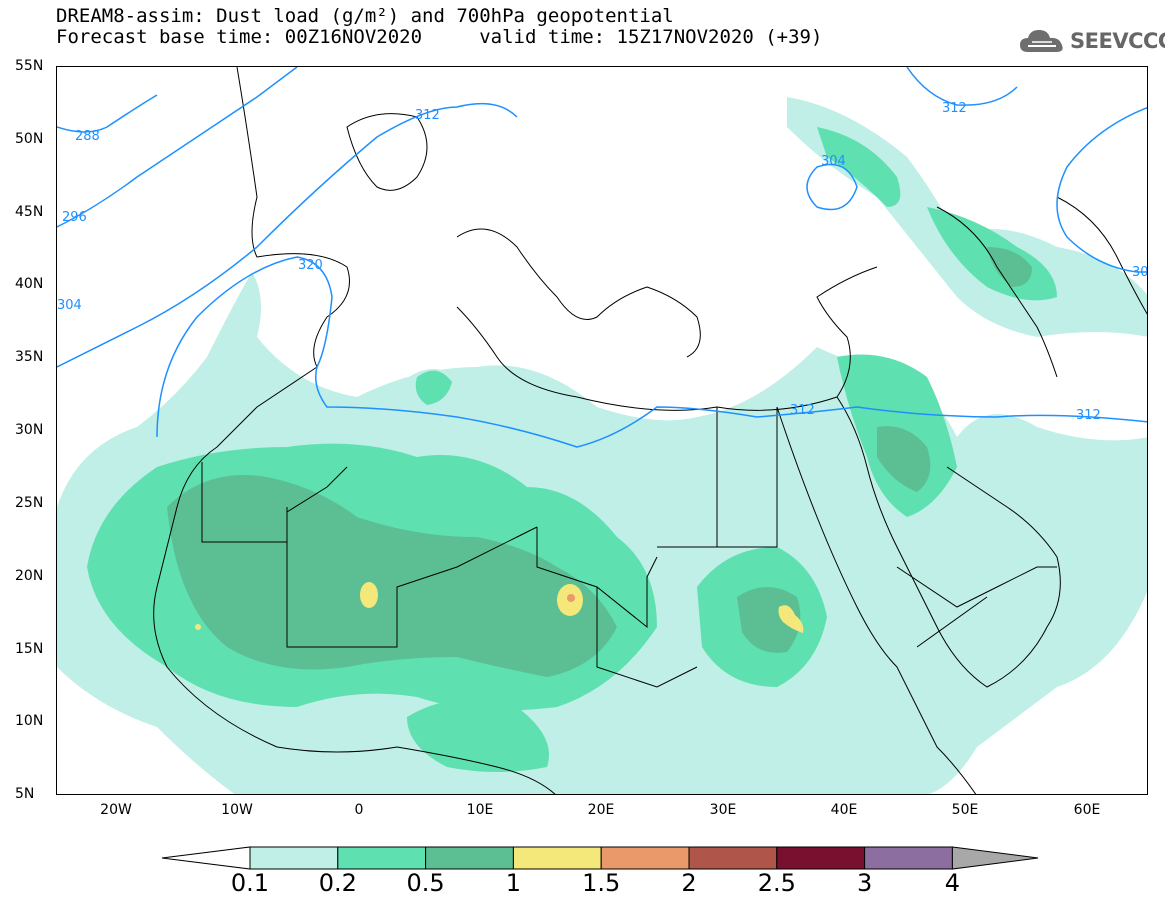  Describe the element at coordinates (29, 430) in the screenshot. I see `lat-label-30n: 30N` at that location.